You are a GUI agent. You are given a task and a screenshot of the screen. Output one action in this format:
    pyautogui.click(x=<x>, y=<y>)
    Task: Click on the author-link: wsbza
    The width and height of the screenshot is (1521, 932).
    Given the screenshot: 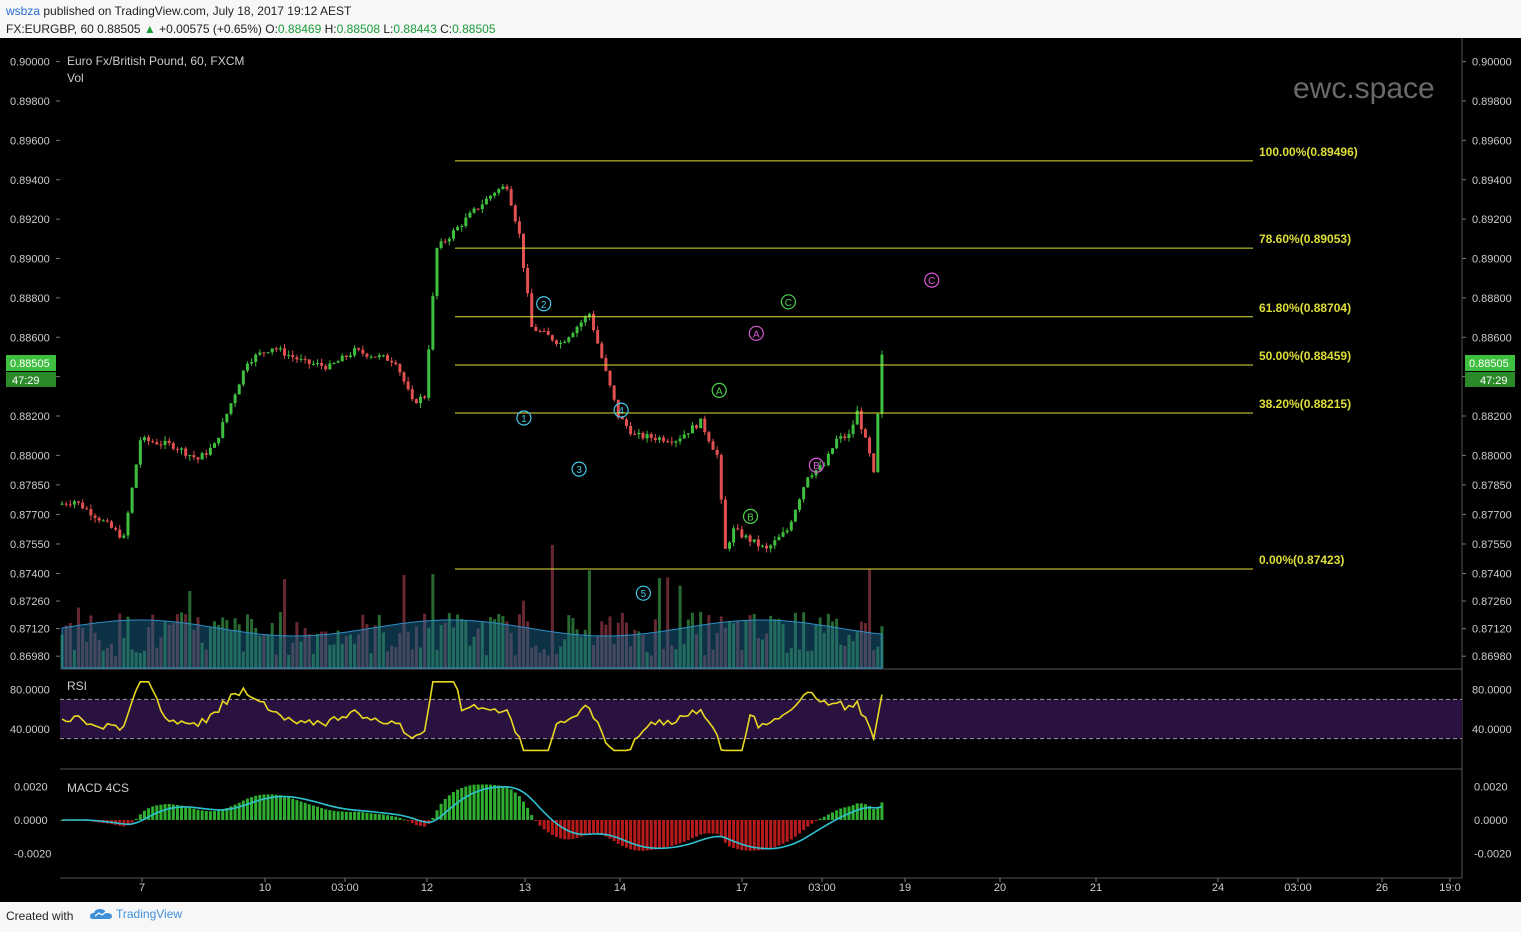 What is the action you would take?
    pyautogui.click(x=23, y=11)
    